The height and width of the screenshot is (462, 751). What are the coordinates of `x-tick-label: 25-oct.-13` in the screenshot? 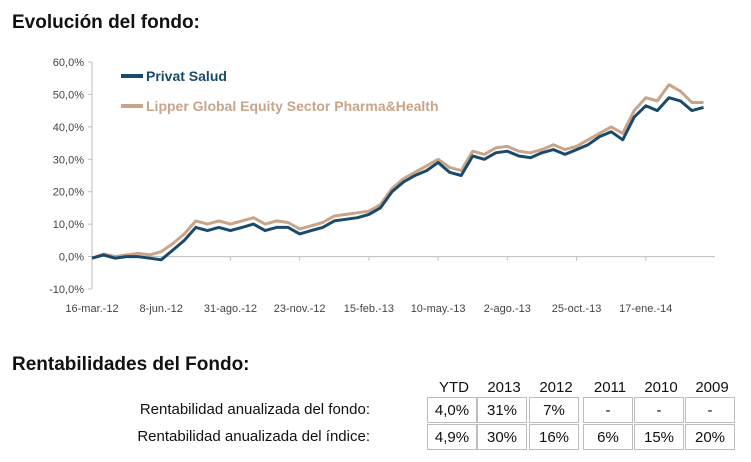 It's located at (577, 309).